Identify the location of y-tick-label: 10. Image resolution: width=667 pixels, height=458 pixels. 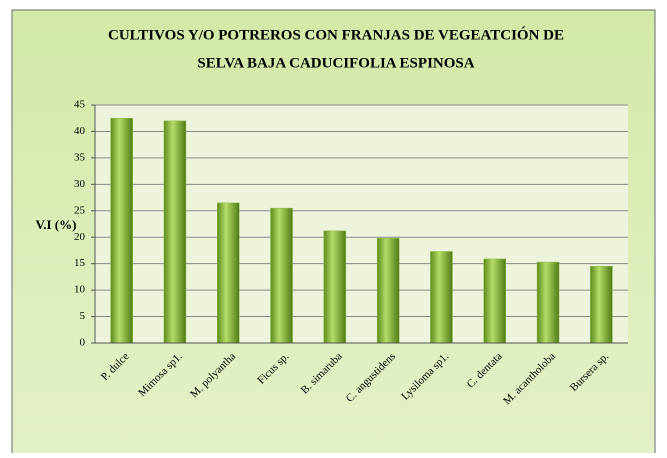
(80, 290).